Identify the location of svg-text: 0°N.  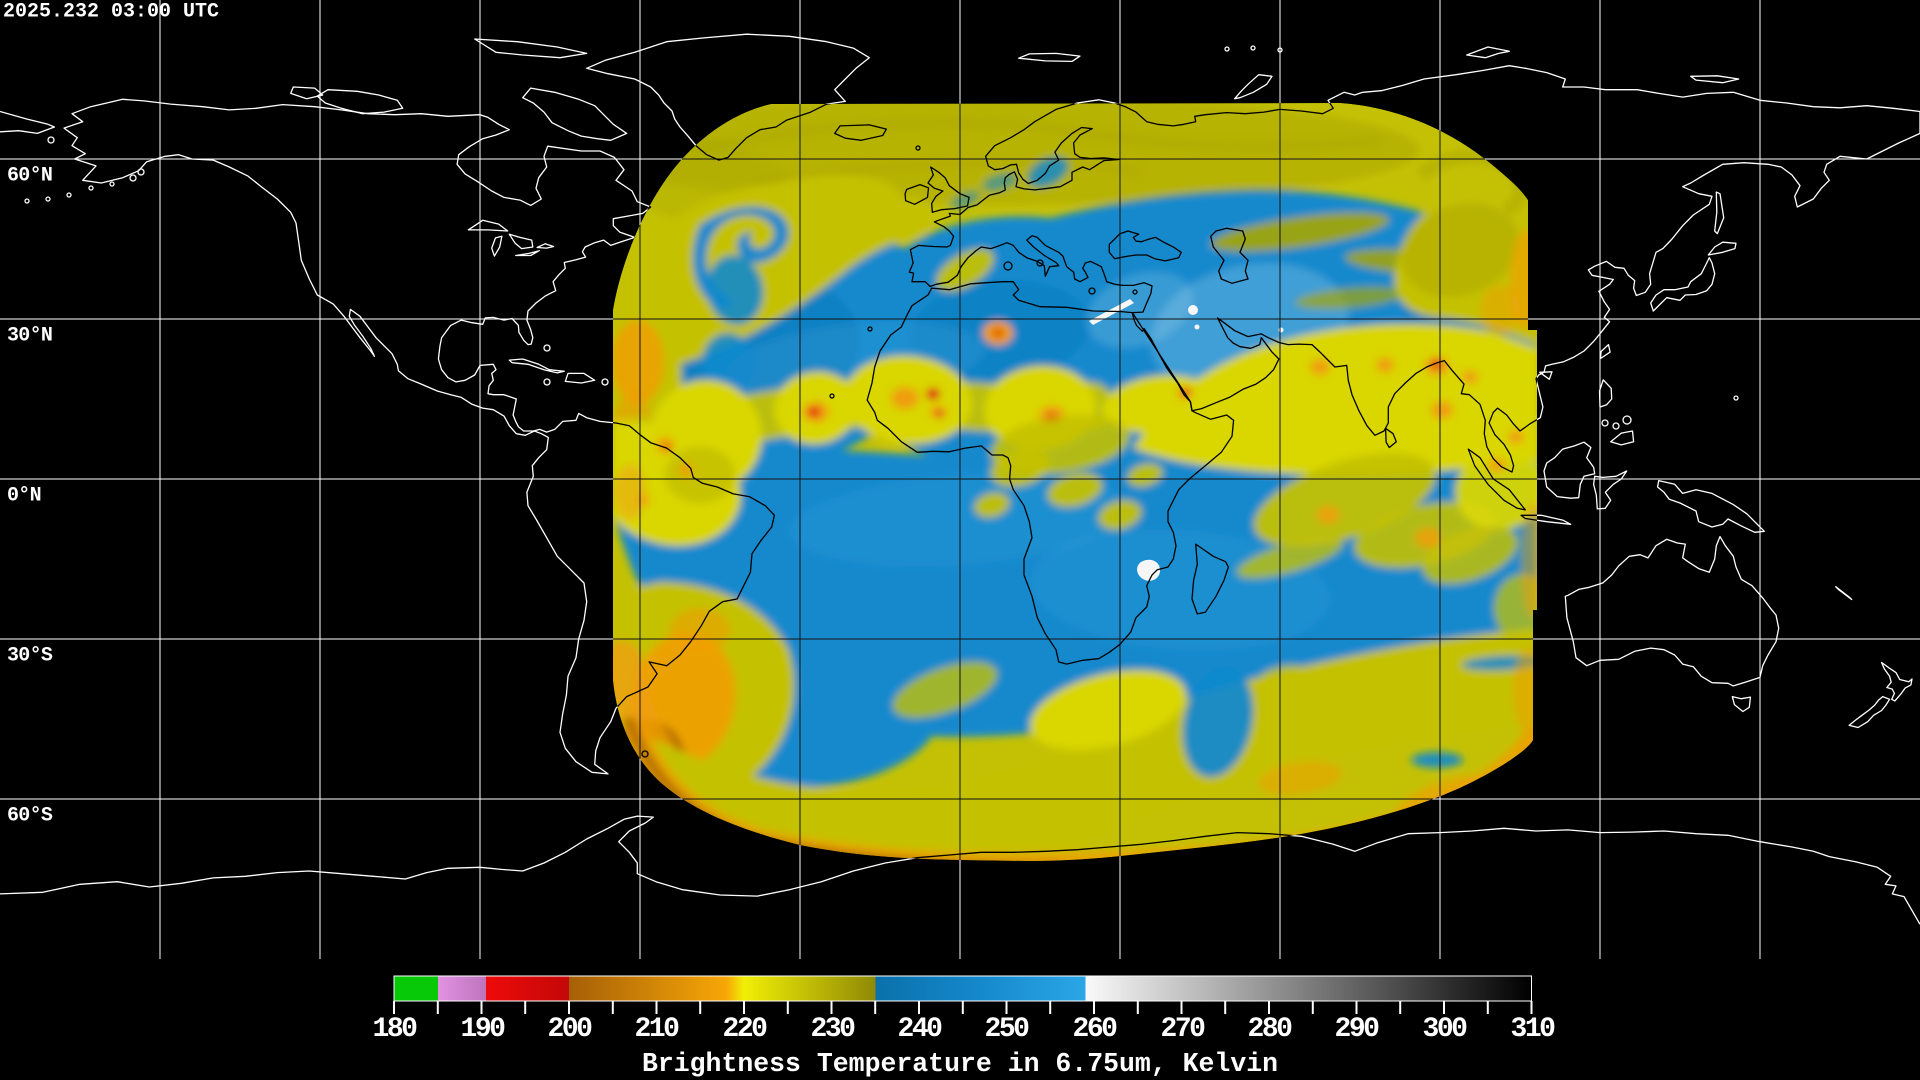
(24, 496).